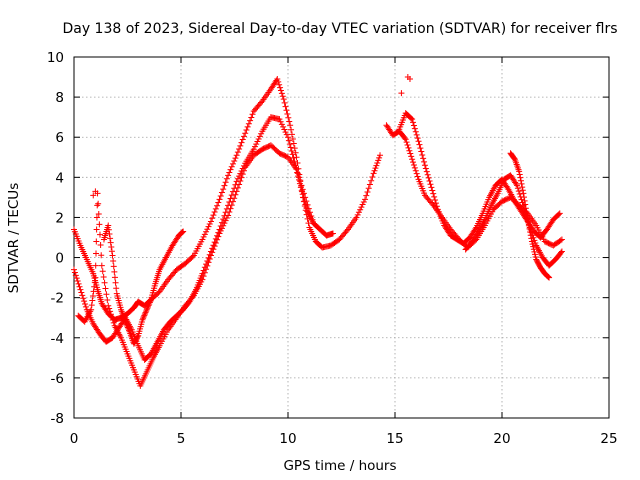 Image resolution: width=640 pixels, height=480 pixels. Describe the element at coordinates (394, 439) in the screenshot. I see `x-tick-label: 15` at that location.